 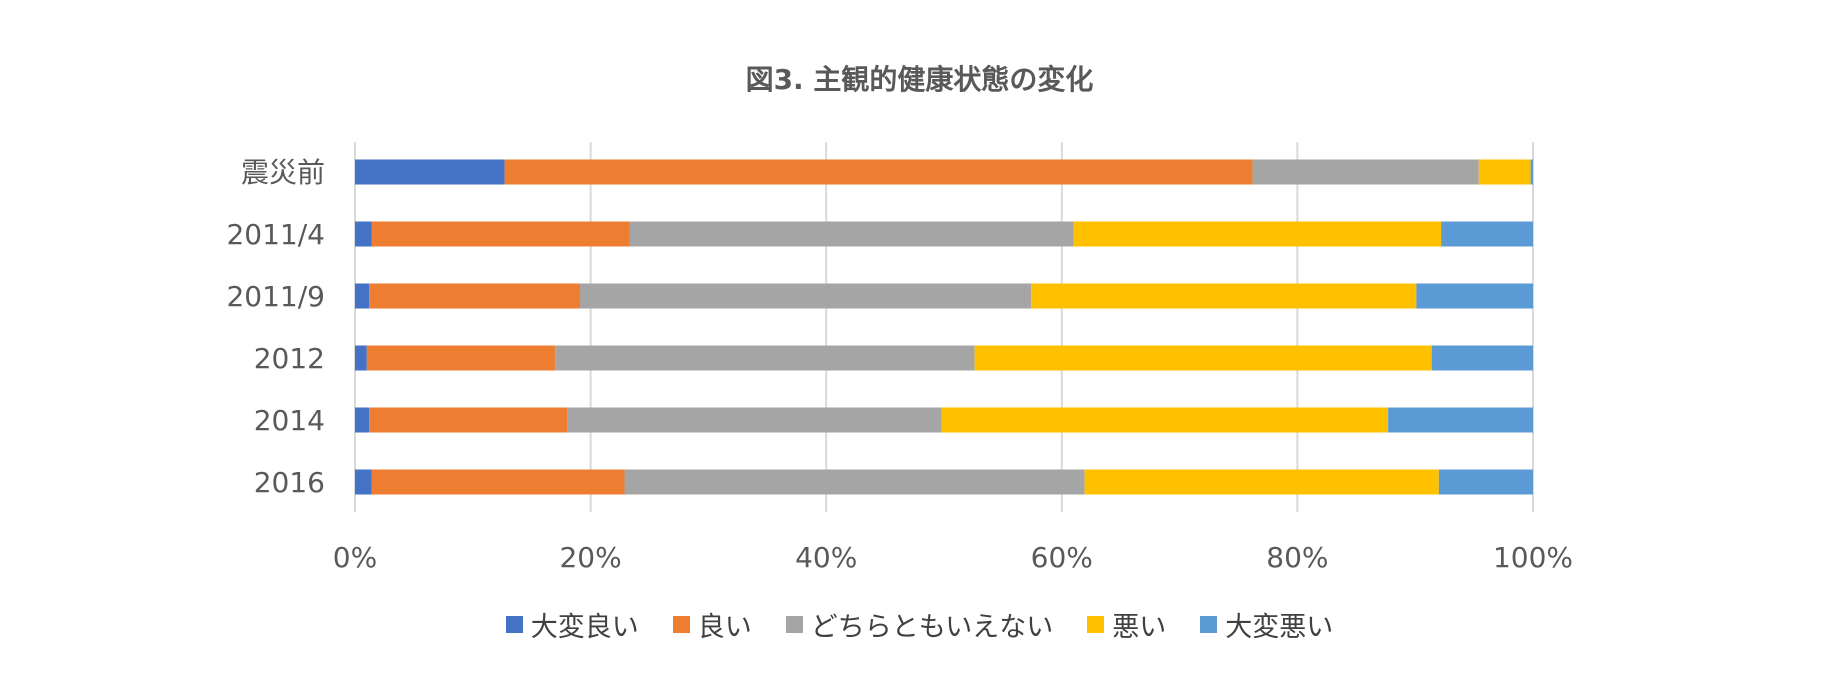 I want to click on legend-label: 良い, so click(x=724, y=627).